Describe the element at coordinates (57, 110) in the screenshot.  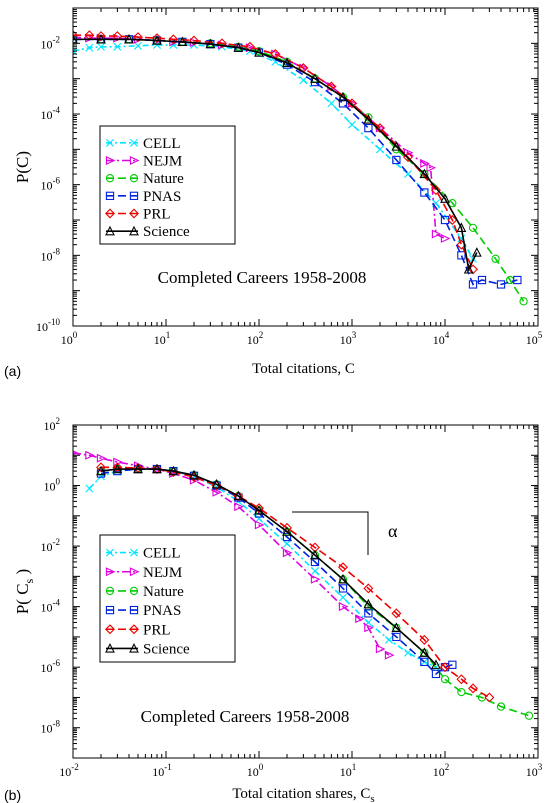
I see `tick-exponent: -4` at that location.